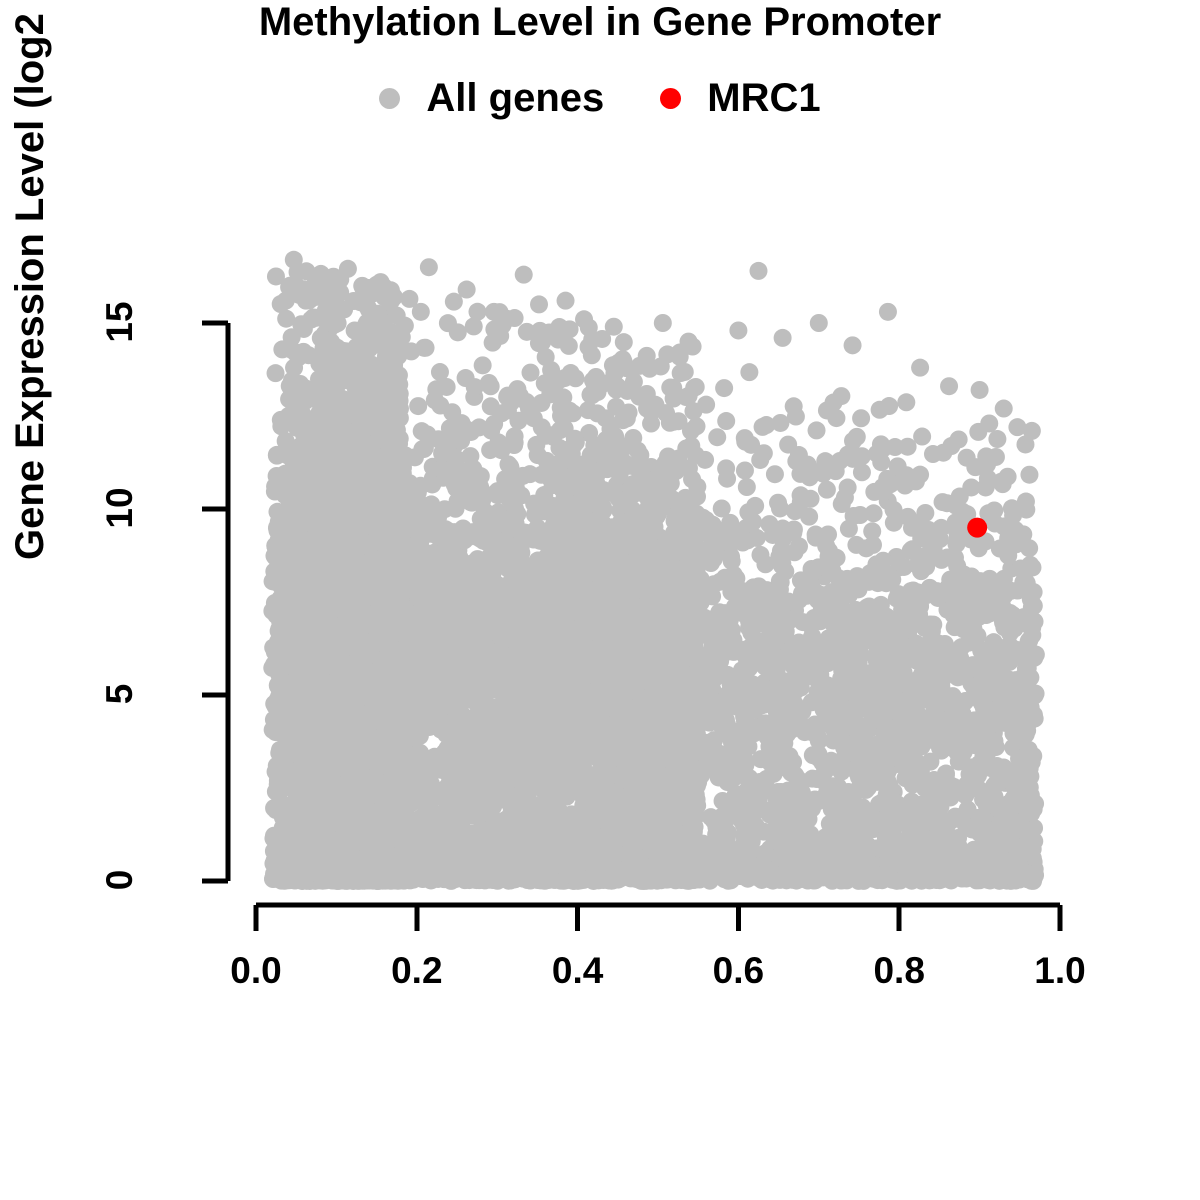 The width and height of the screenshot is (1200, 1200). I want to click on y-axis-title-wrapper: Gene Expression Level (log2 RSEM), so click(30, 280).